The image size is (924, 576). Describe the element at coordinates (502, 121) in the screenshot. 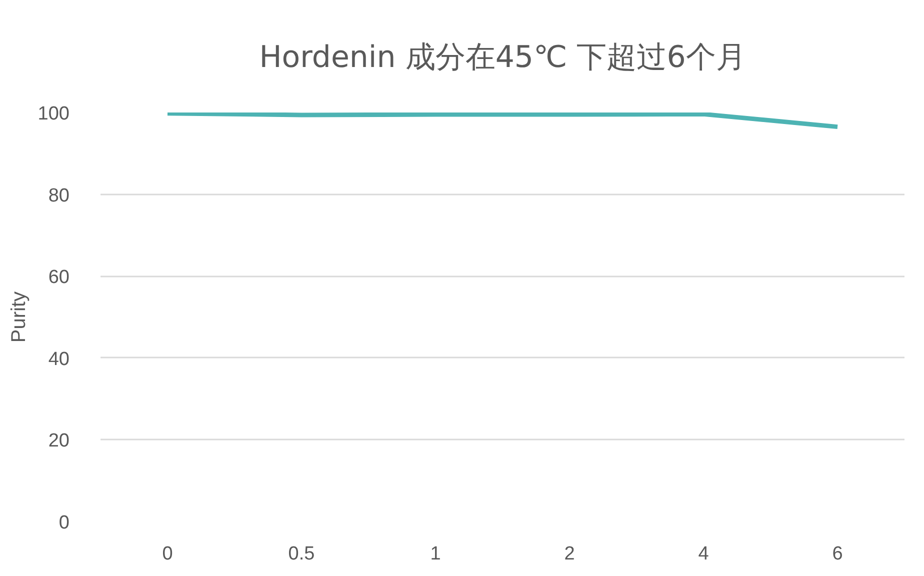

I see `line-series` at that location.